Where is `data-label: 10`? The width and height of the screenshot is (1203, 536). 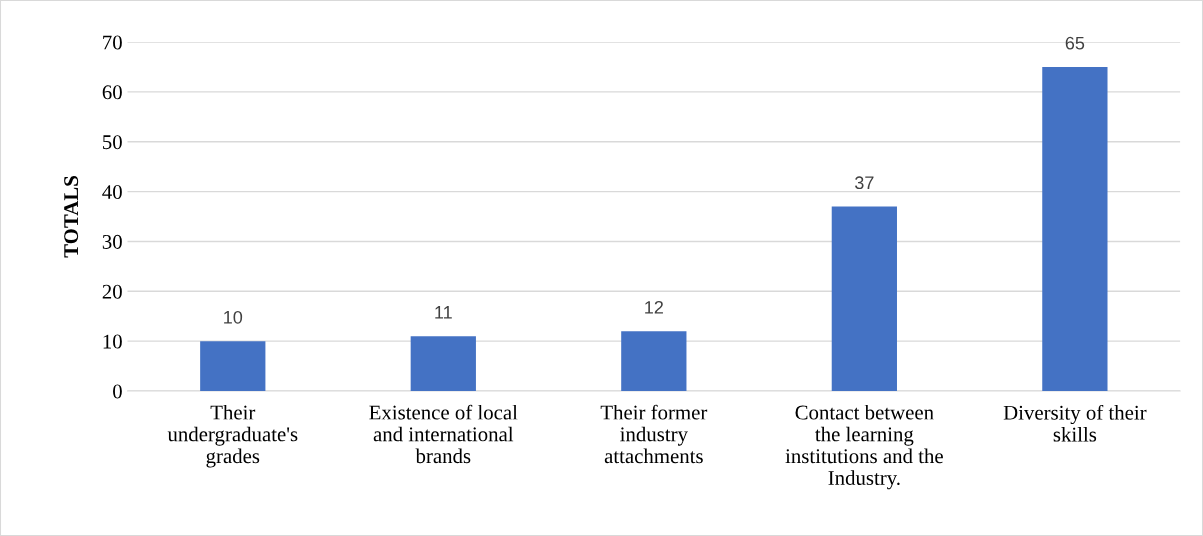 data-label: 10 is located at coordinates (233, 317).